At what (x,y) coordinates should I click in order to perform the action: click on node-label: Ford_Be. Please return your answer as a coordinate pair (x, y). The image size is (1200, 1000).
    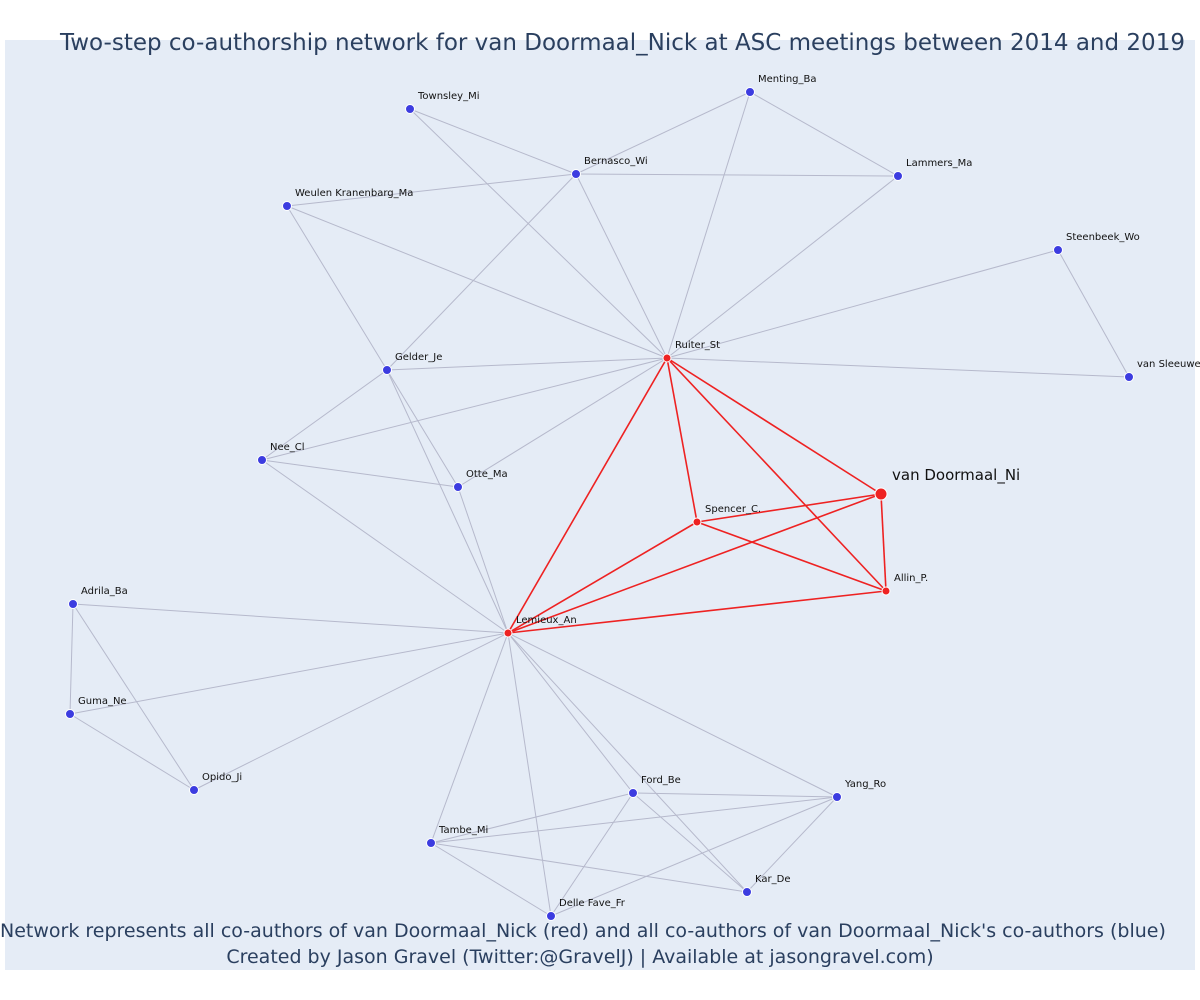
    Looking at the image, I should click on (661, 780).